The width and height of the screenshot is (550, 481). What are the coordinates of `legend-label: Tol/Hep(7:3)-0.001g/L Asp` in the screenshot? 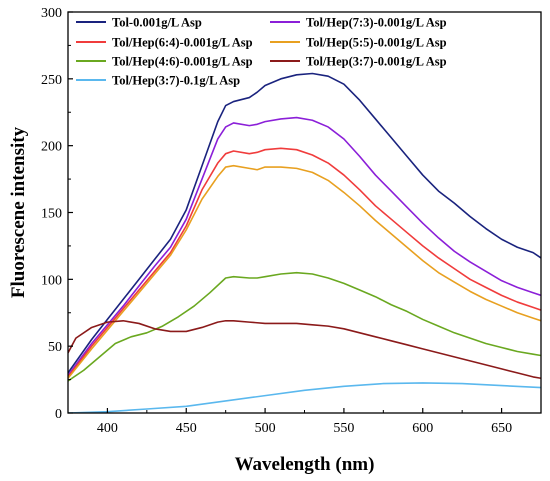 It's located at (376, 23).